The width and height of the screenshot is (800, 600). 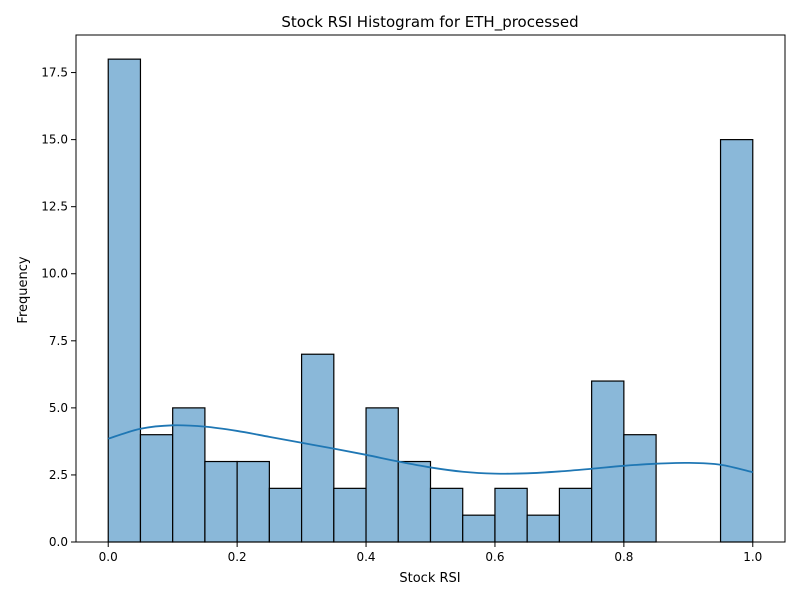 I want to click on kde-layer, so click(x=430, y=449).